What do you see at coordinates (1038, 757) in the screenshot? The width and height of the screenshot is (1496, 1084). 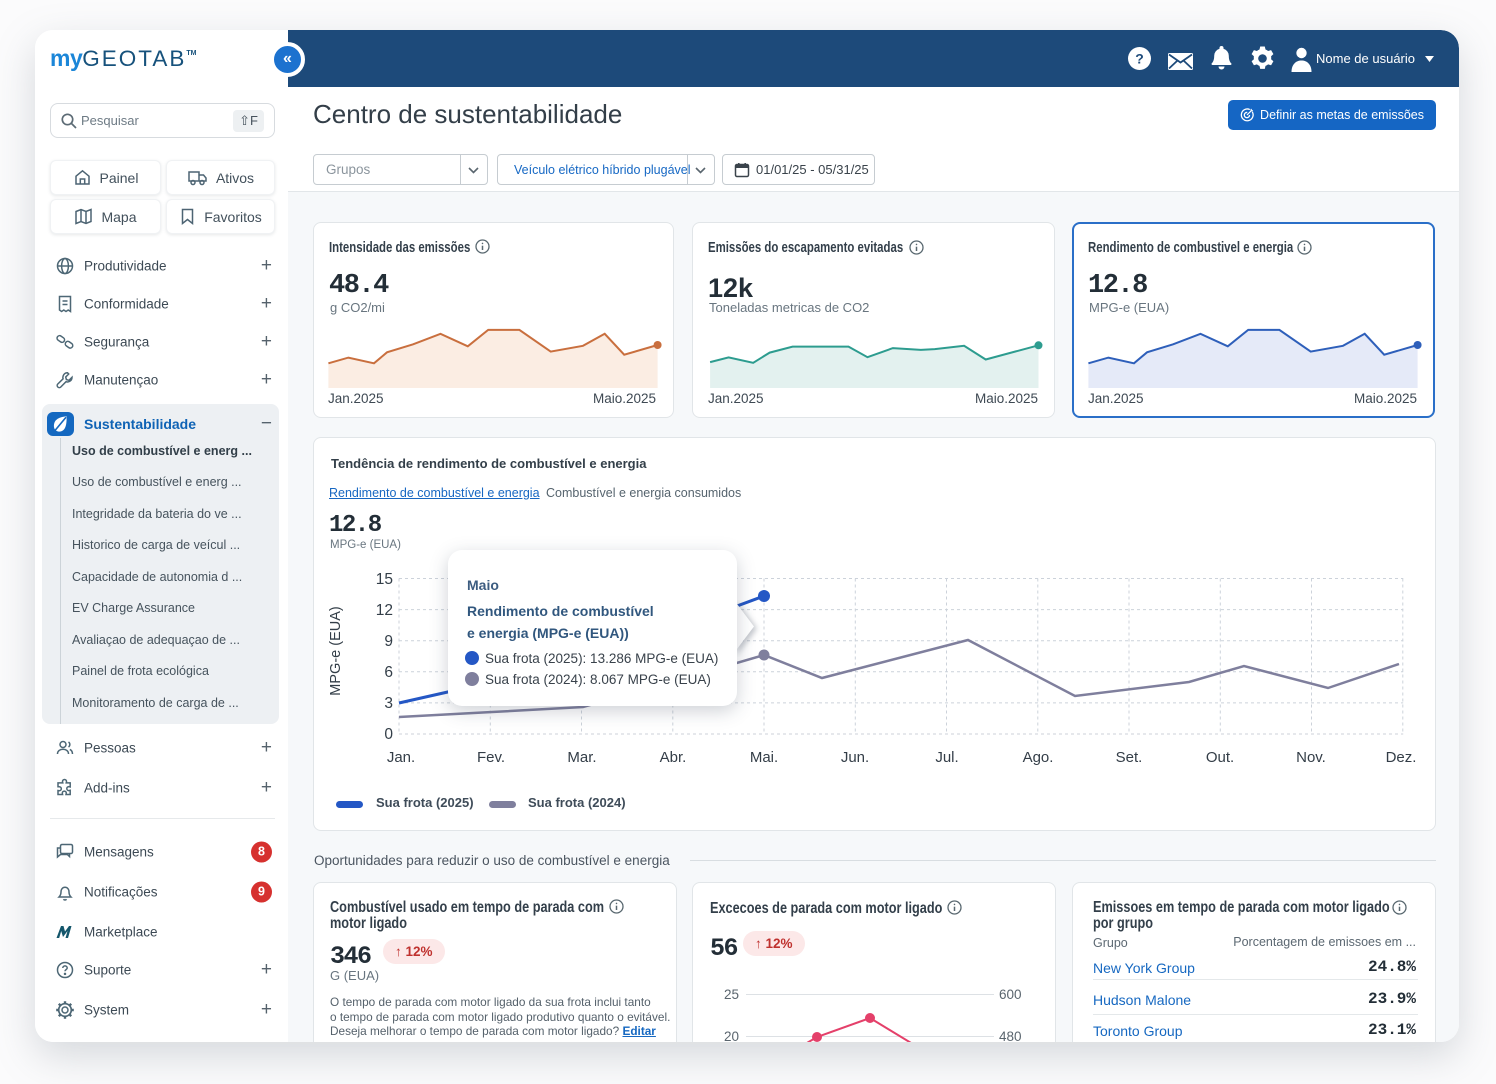 I see `svg-text: Ago.` at bounding box center [1038, 757].